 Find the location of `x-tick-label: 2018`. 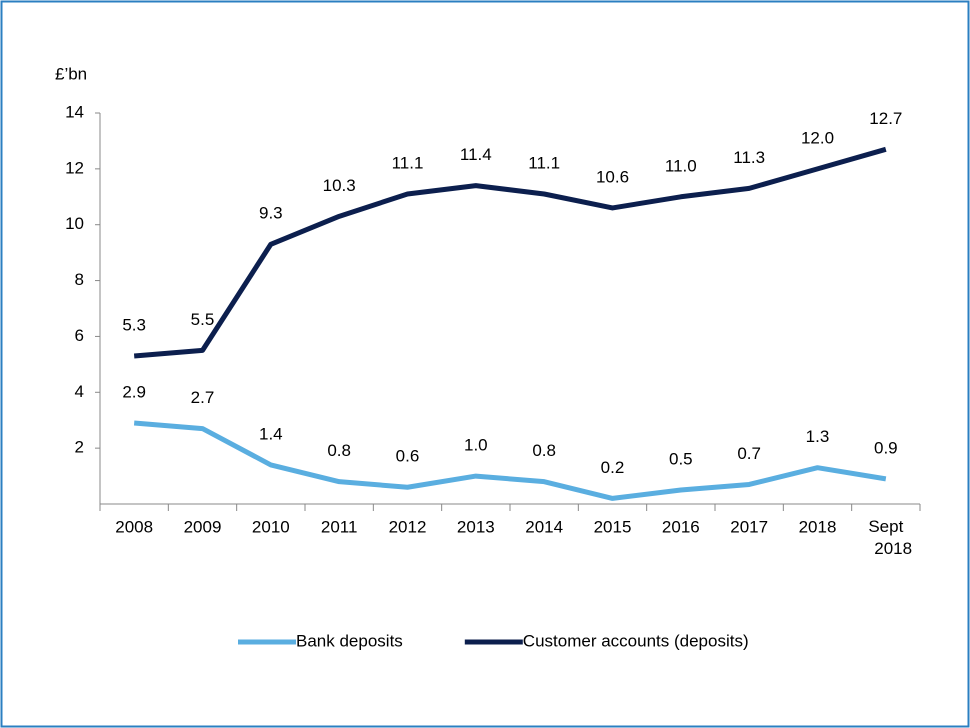

x-tick-label: 2018 is located at coordinates (818, 526).